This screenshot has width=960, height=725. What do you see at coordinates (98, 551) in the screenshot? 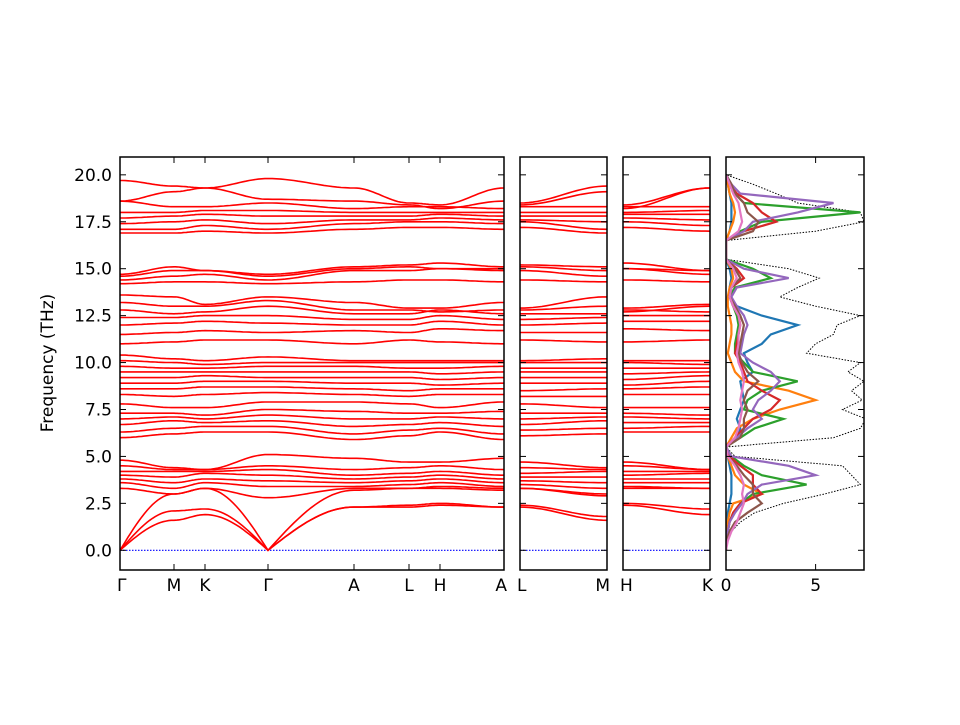
I see `y-tick-label: 0.0` at bounding box center [98, 551].